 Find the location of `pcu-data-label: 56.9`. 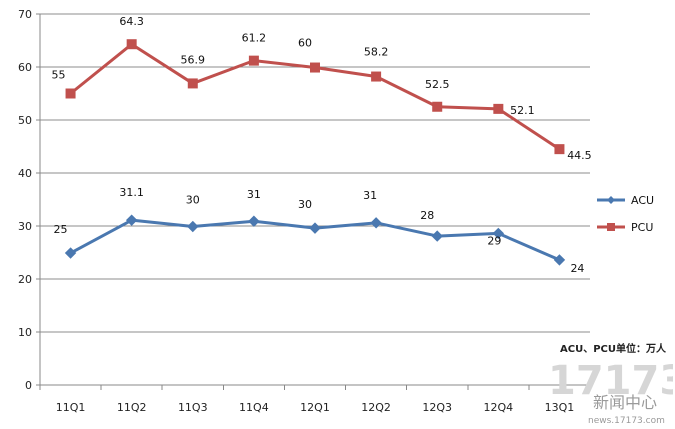

pcu-data-label: 56.9 is located at coordinates (193, 59).